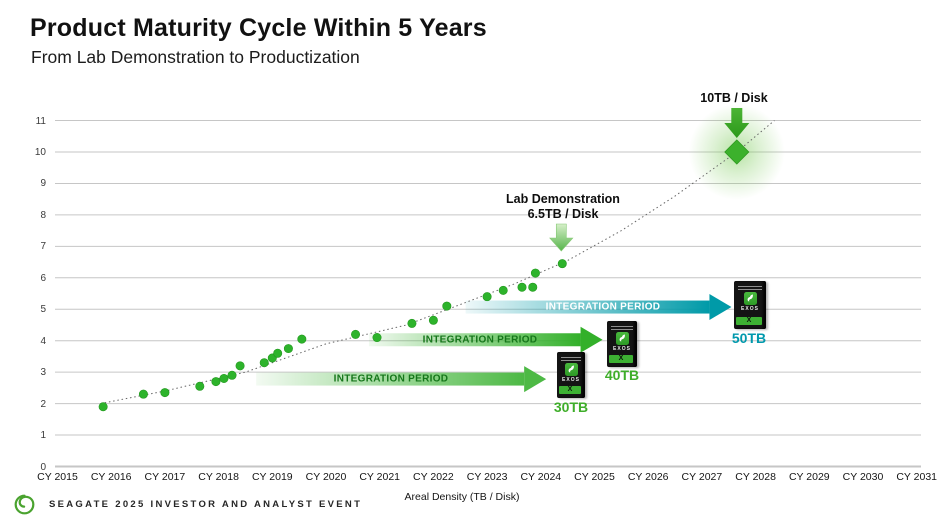  Describe the element at coordinates (702, 477) in the screenshot. I see `x-tick-label: CY 2027` at that location.